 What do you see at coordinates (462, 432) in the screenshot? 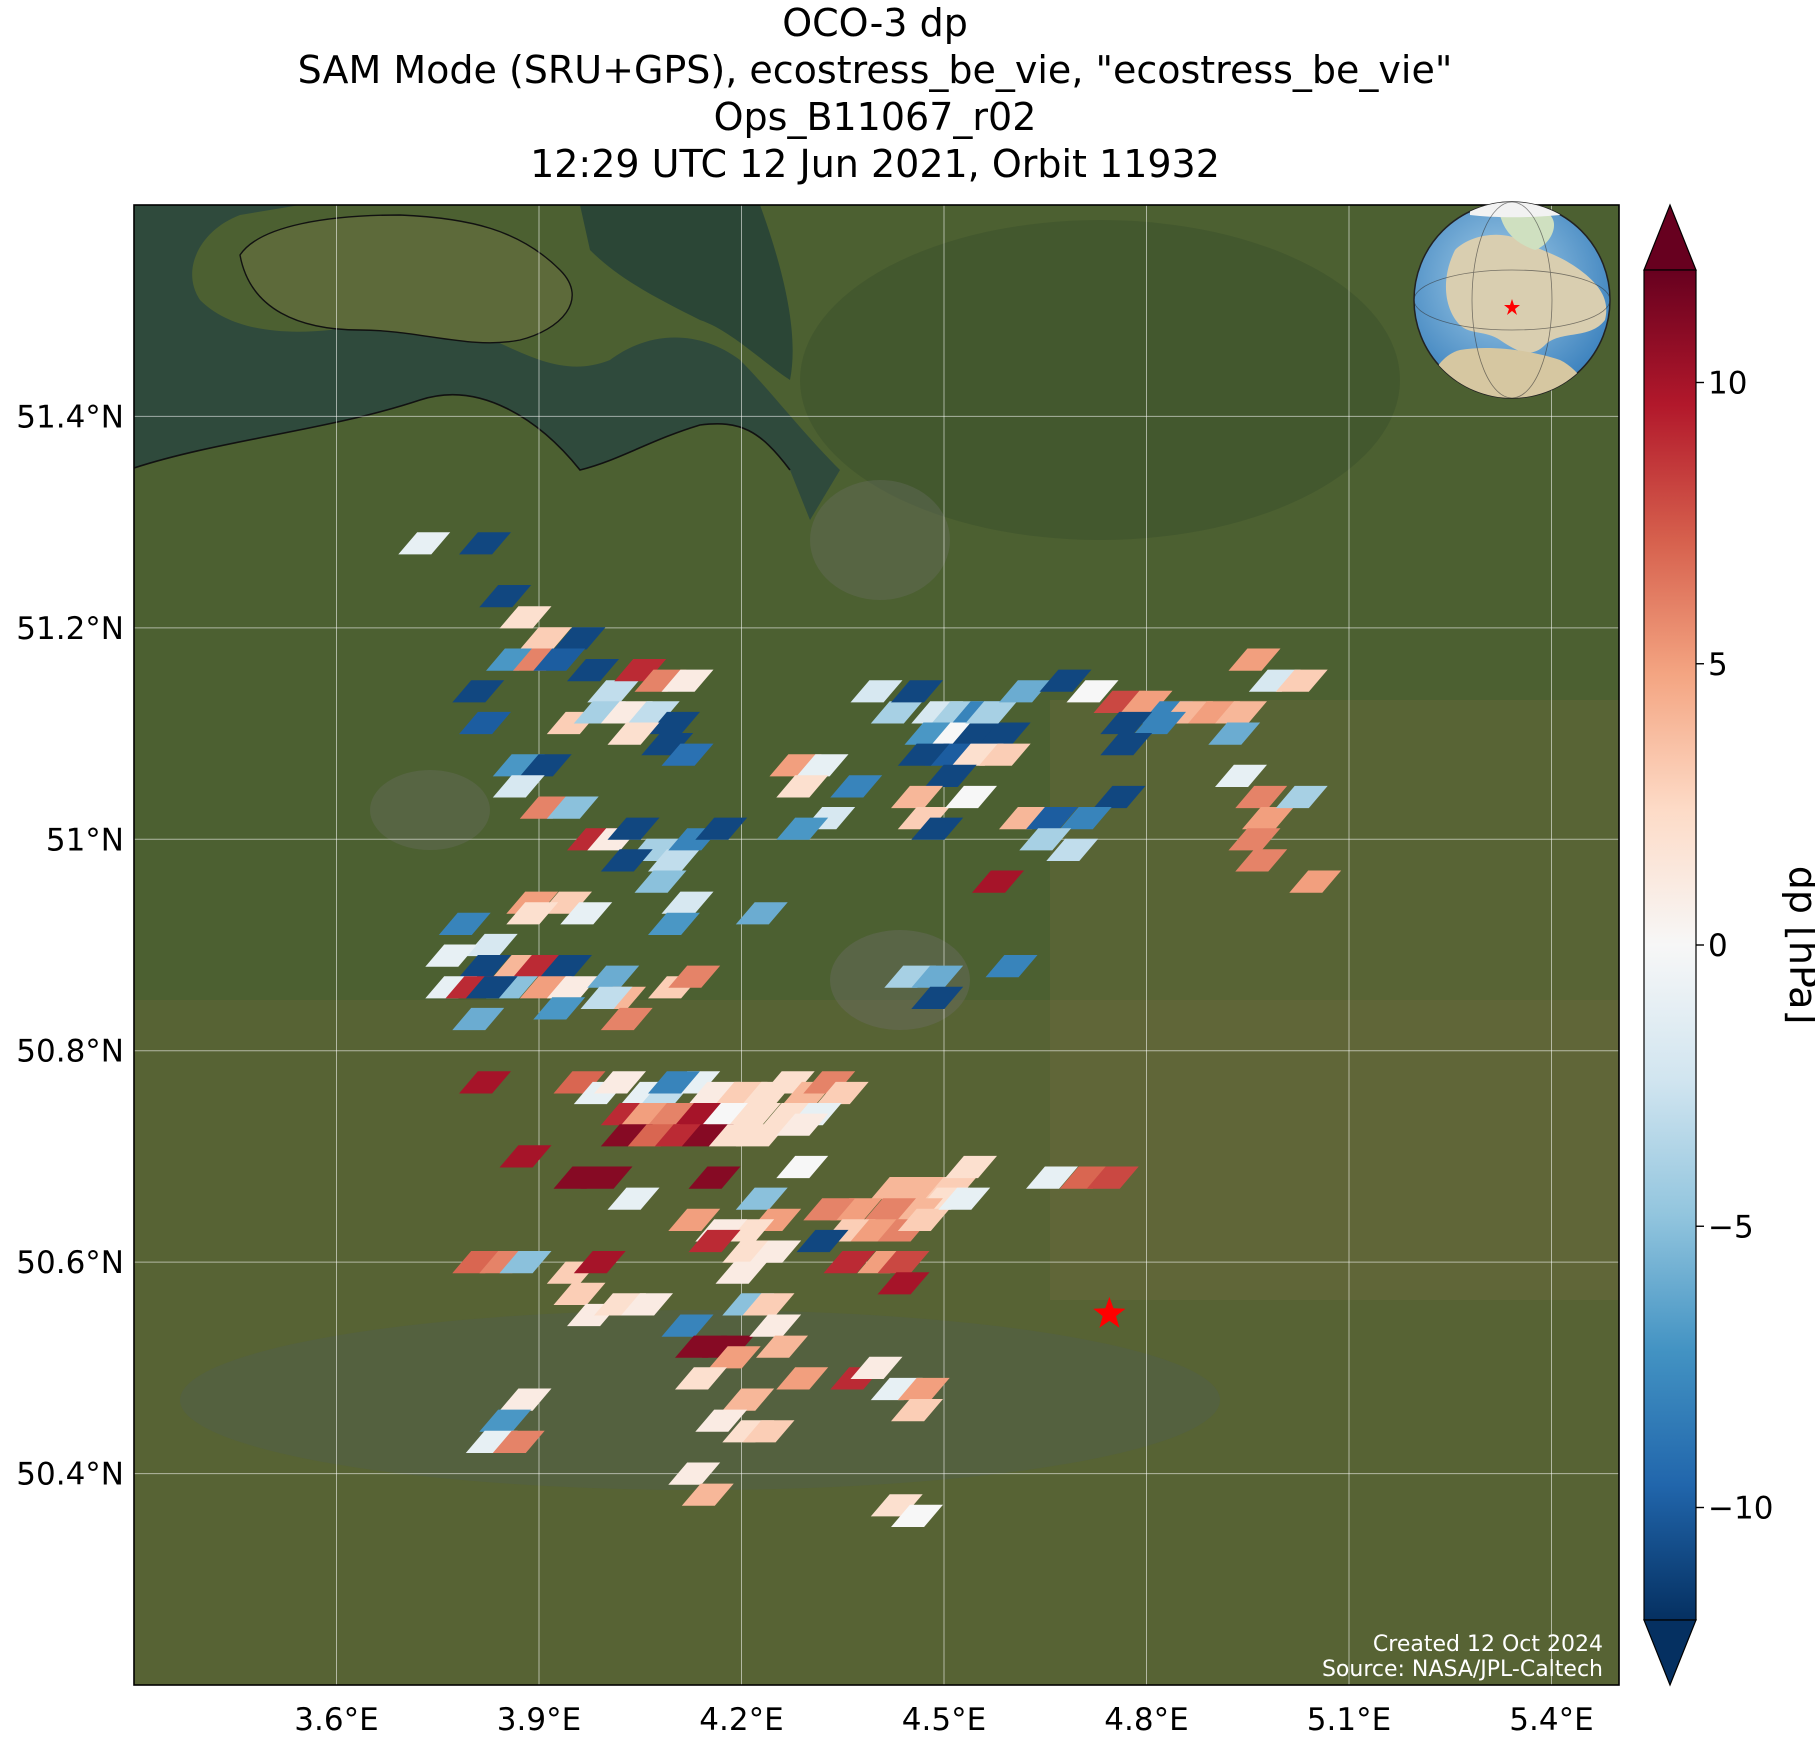
I see `coastline` at bounding box center [462, 432].